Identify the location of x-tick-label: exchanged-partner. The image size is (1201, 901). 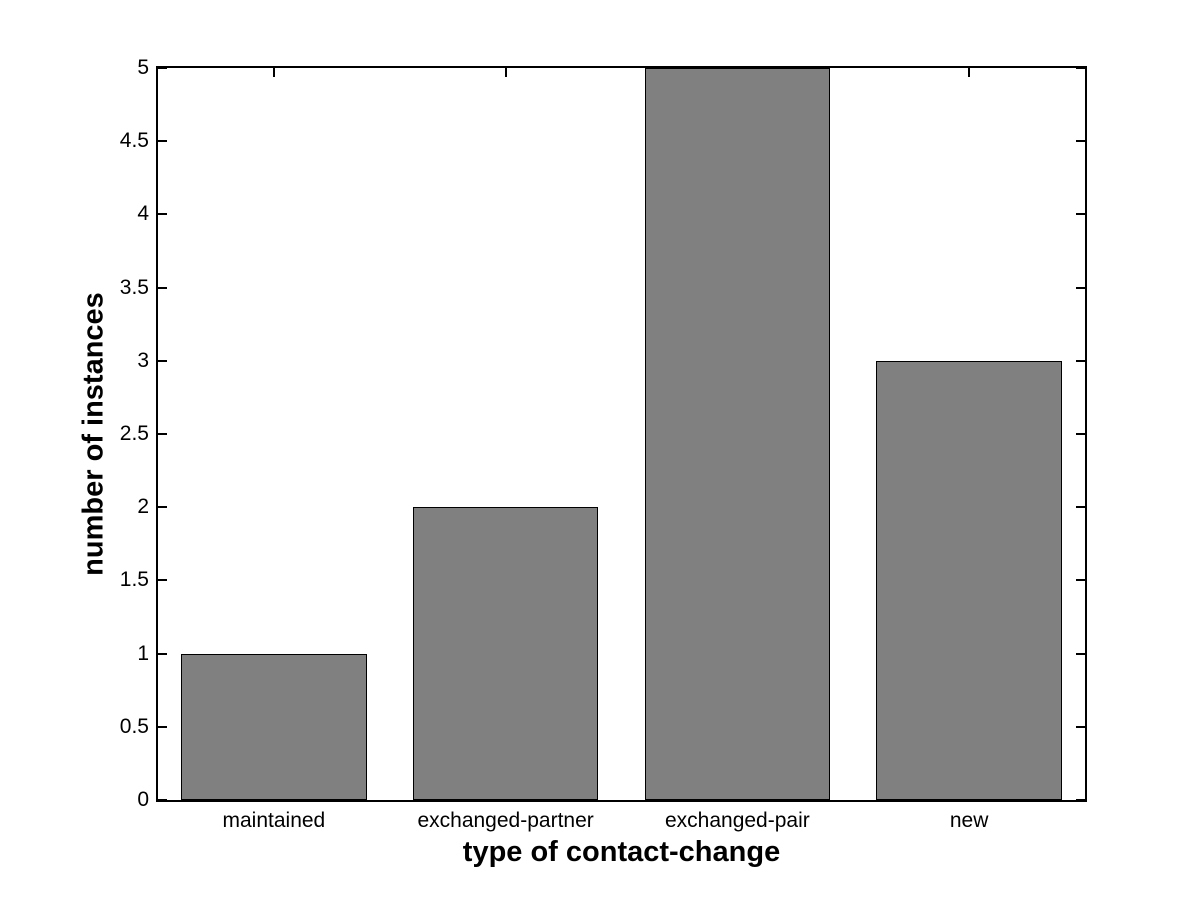
(505, 820).